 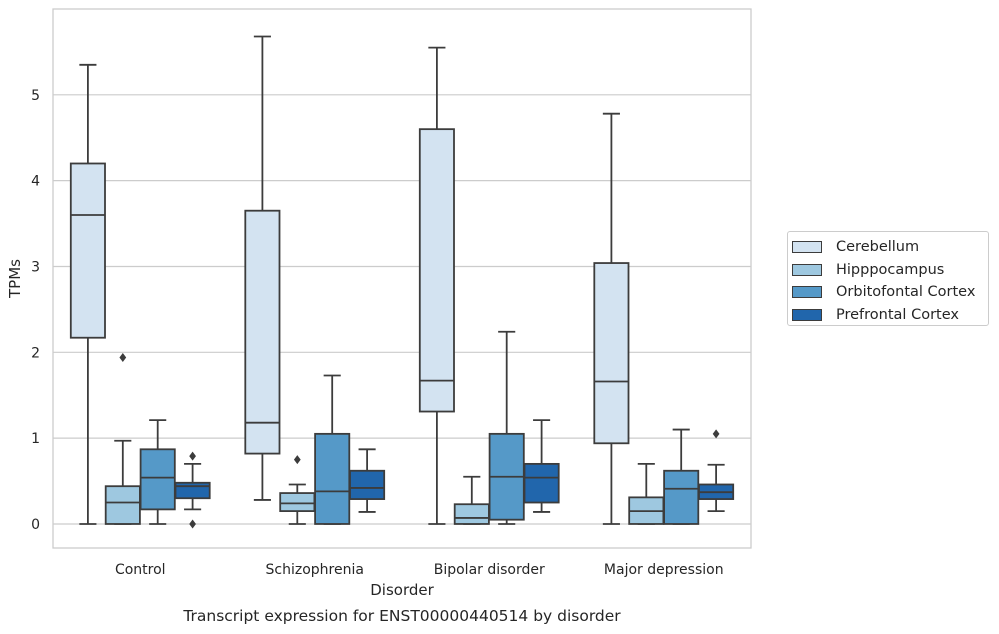 I want to click on y-tick-label: 0, so click(x=35, y=525).